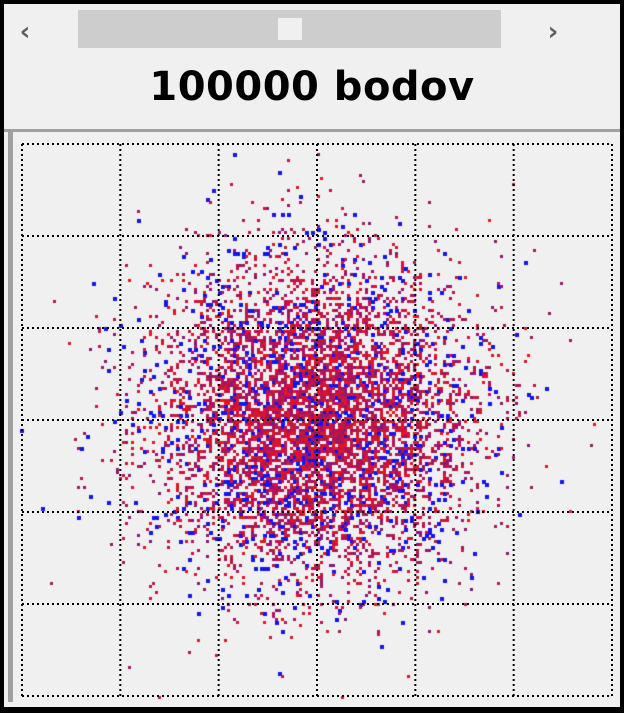 Image resolution: width=624 pixels, height=713 pixels. I want to click on chevron-right-icon: ›, so click(553, 32).